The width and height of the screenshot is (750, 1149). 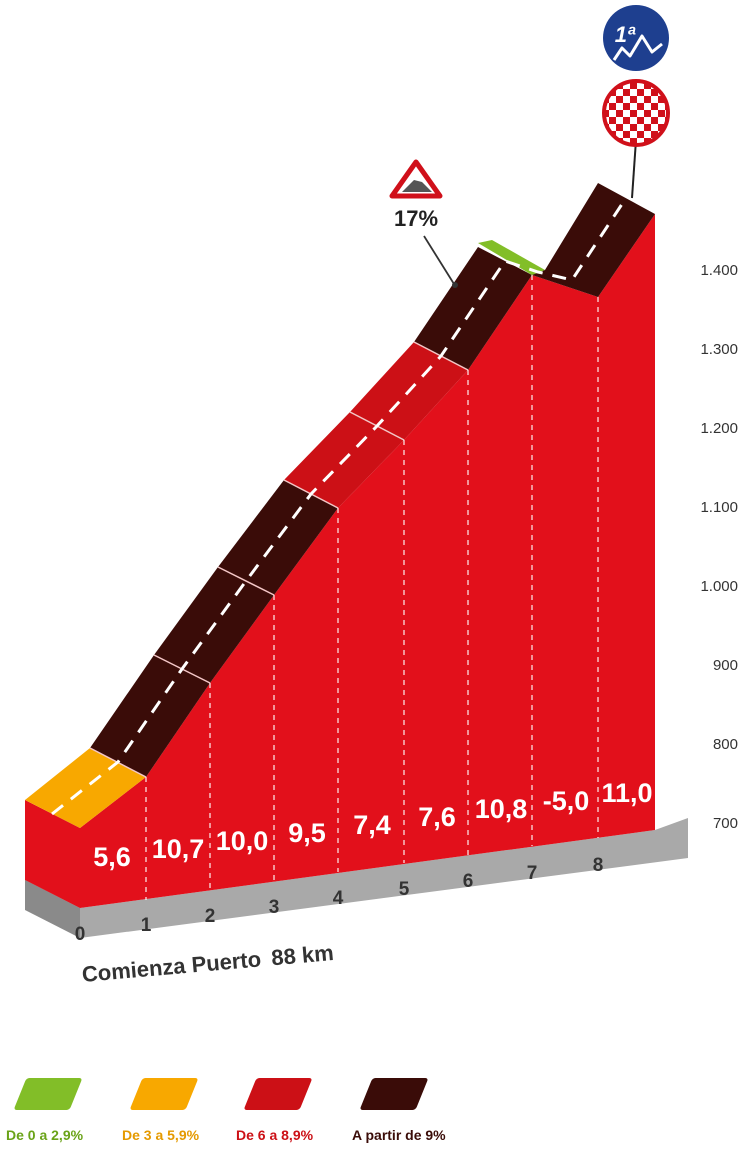 I want to click on legend-label: De 0 a 2,9%, so click(x=45, y=1135).